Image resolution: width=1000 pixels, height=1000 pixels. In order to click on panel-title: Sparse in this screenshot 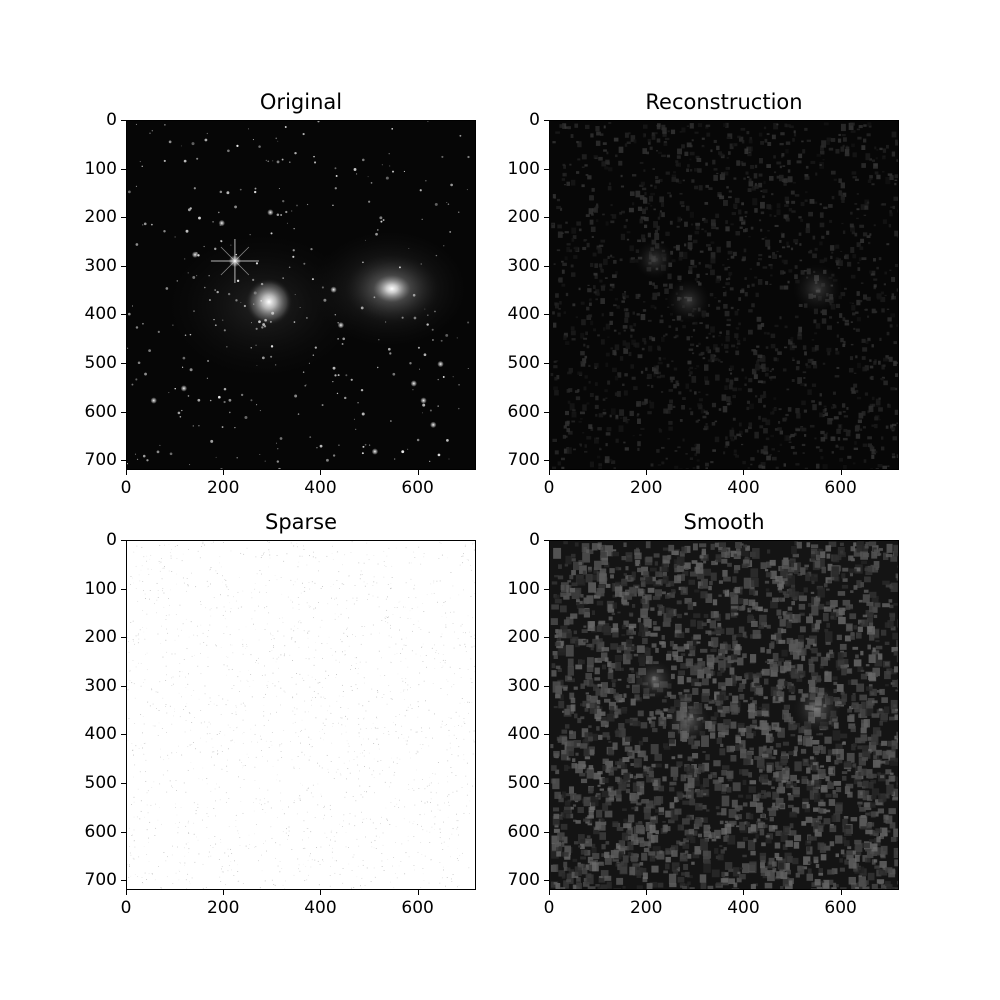, I will do `click(301, 522)`.